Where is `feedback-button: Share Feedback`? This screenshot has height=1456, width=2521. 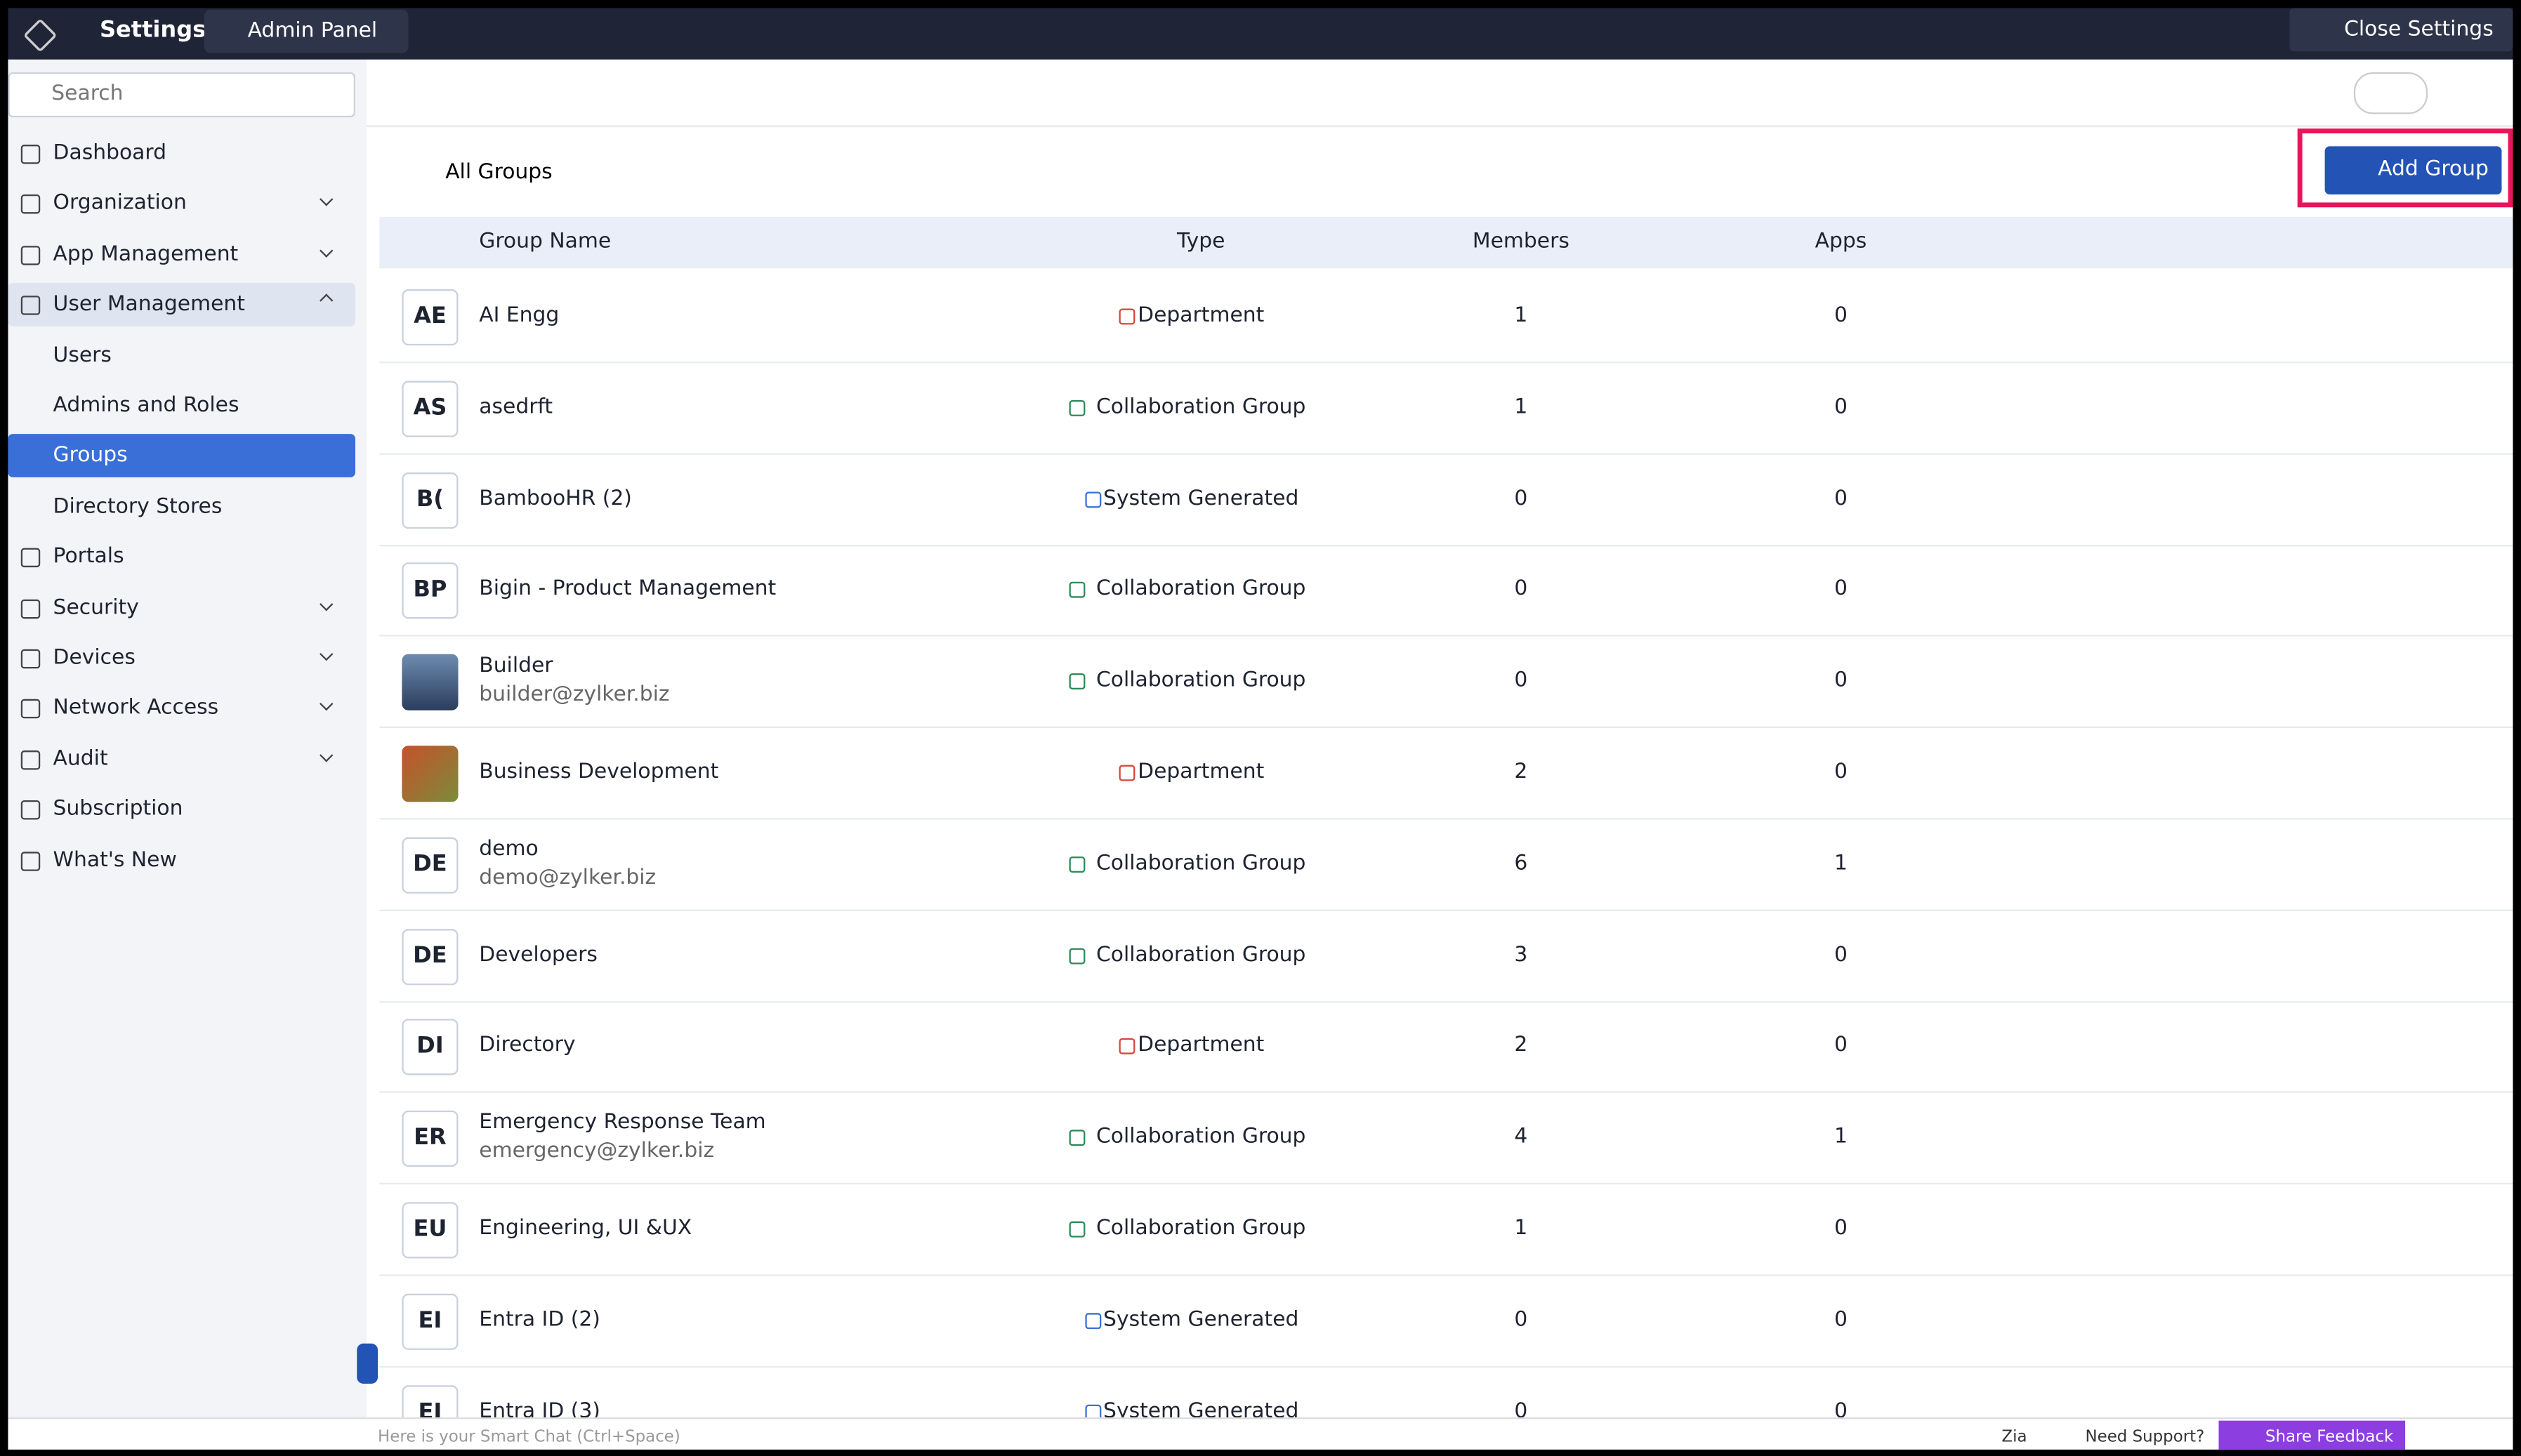 feedback-button: Share Feedback is located at coordinates (2312, 1435).